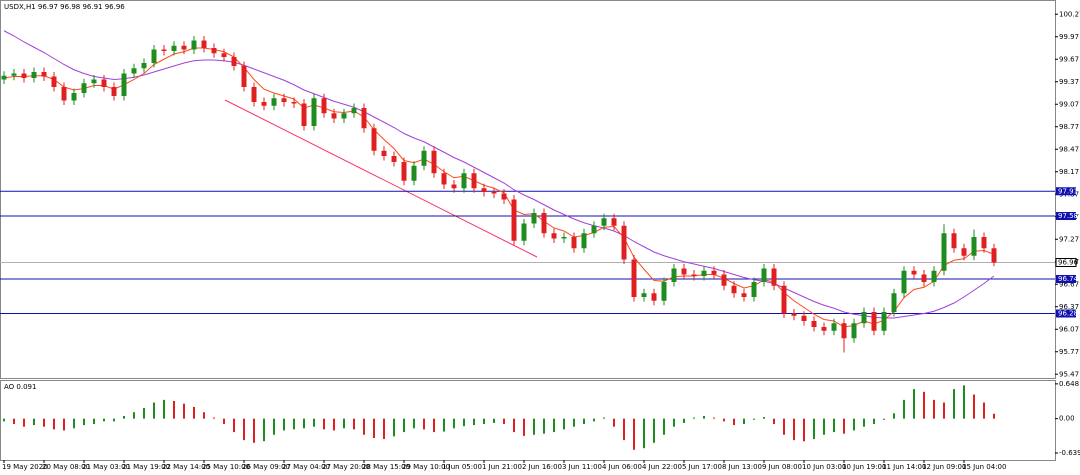 The image size is (1080, 475). I want to click on x-tick-label: 27 May 20:00, so click(346, 467).